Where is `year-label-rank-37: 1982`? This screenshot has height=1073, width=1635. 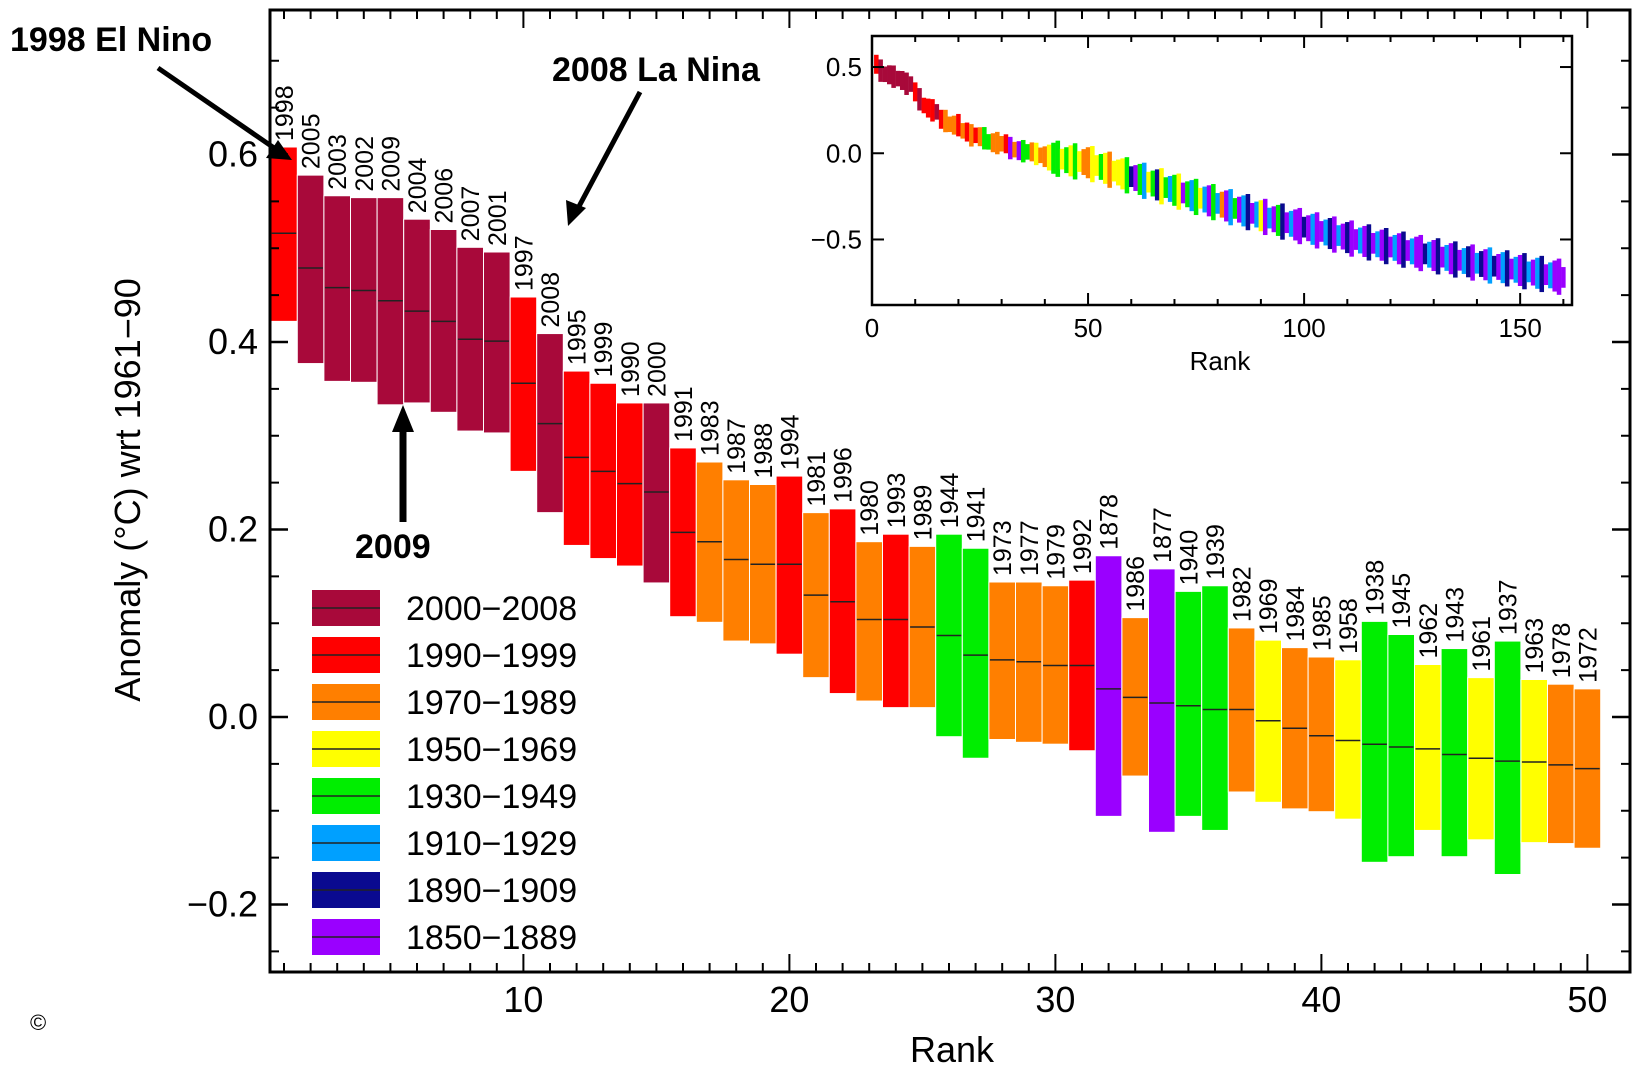
year-label-rank-37: 1982 is located at coordinates (1243, 594).